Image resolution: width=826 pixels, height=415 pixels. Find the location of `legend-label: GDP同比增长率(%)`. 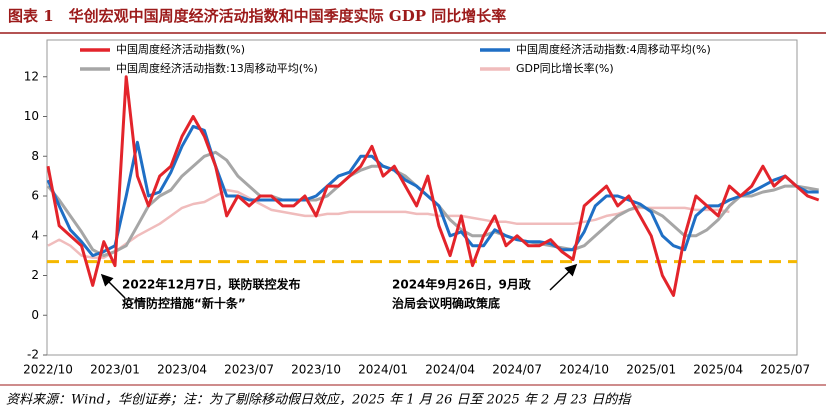

legend-label: GDP同比增长率(%) is located at coordinates (565, 68).